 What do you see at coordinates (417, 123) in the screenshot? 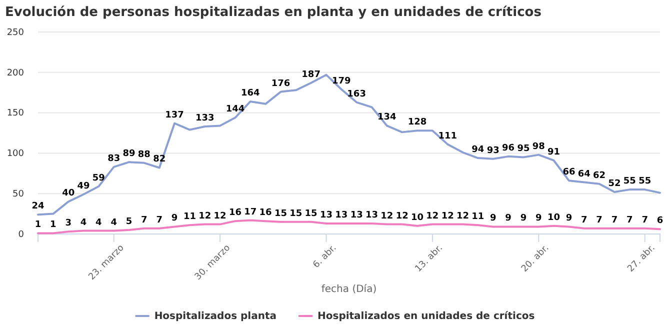
I see `data-label: 128` at bounding box center [417, 123].